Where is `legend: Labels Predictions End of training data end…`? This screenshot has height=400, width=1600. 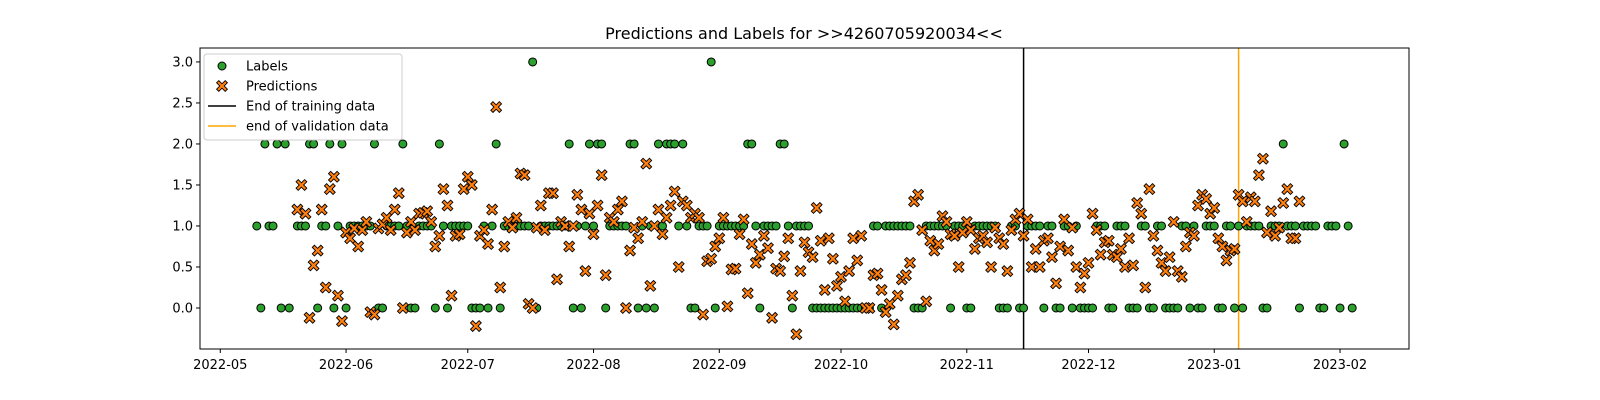 legend: Labels Predictions End of training data end… is located at coordinates (303, 97).